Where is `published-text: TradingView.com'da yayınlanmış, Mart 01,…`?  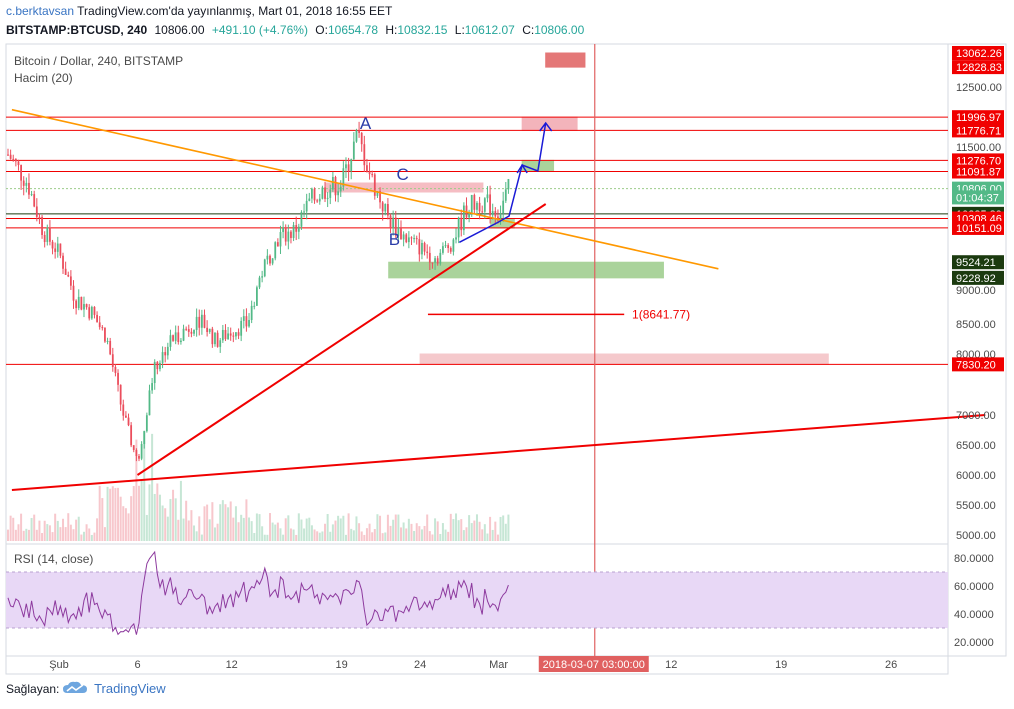 published-text: TradingView.com'da yayınlanmış, Mart 01,… is located at coordinates (235, 11).